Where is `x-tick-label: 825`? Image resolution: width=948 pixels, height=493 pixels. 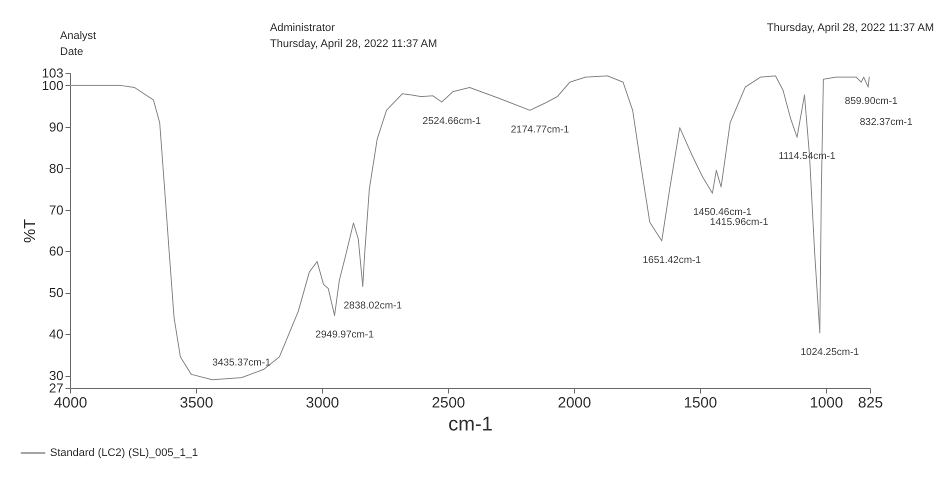
x-tick-label: 825 is located at coordinates (871, 403).